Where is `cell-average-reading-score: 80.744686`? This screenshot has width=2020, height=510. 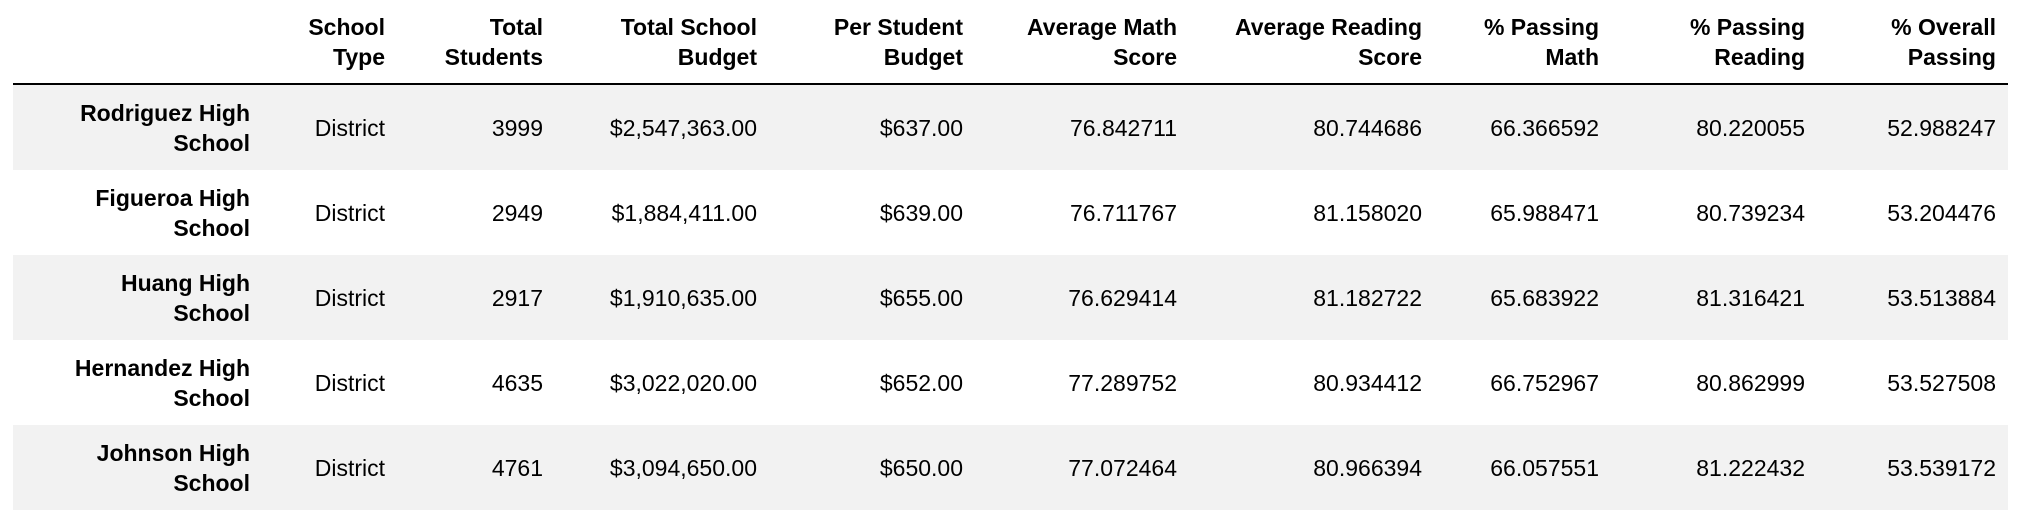
cell-average-reading-score: 80.744686 is located at coordinates (1367, 127).